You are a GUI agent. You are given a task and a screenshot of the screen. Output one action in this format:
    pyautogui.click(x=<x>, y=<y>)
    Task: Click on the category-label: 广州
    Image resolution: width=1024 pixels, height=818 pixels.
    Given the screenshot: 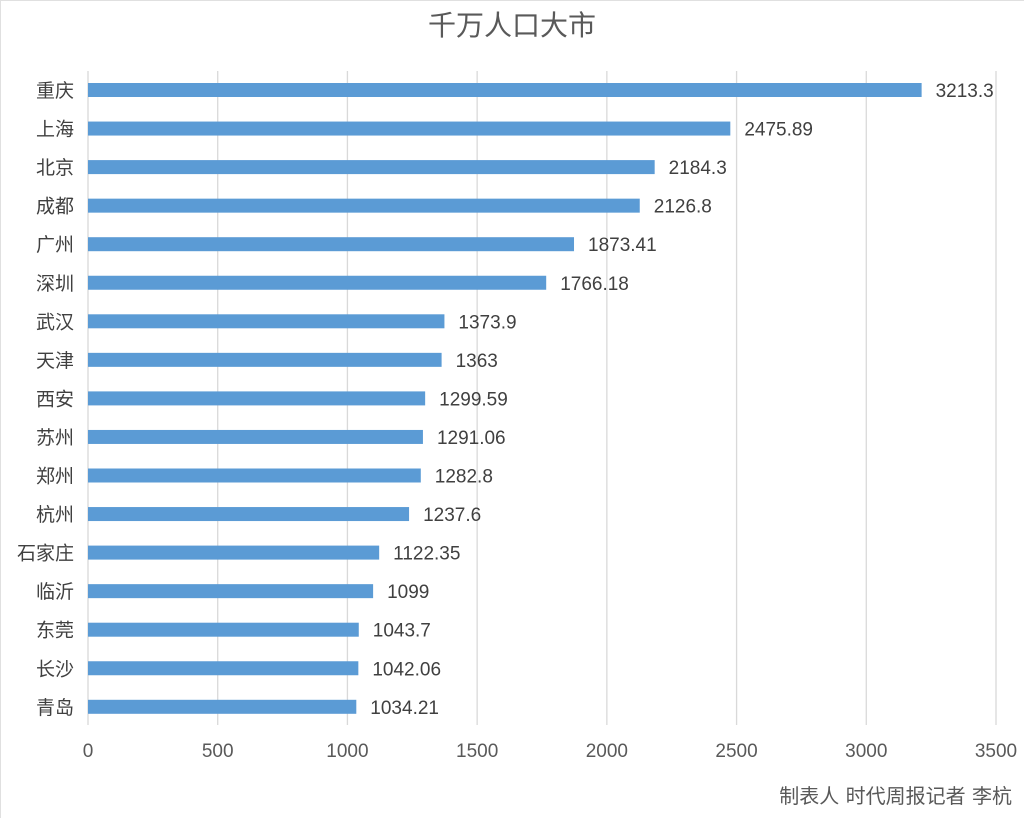 What is the action you would take?
    pyautogui.click(x=55, y=245)
    